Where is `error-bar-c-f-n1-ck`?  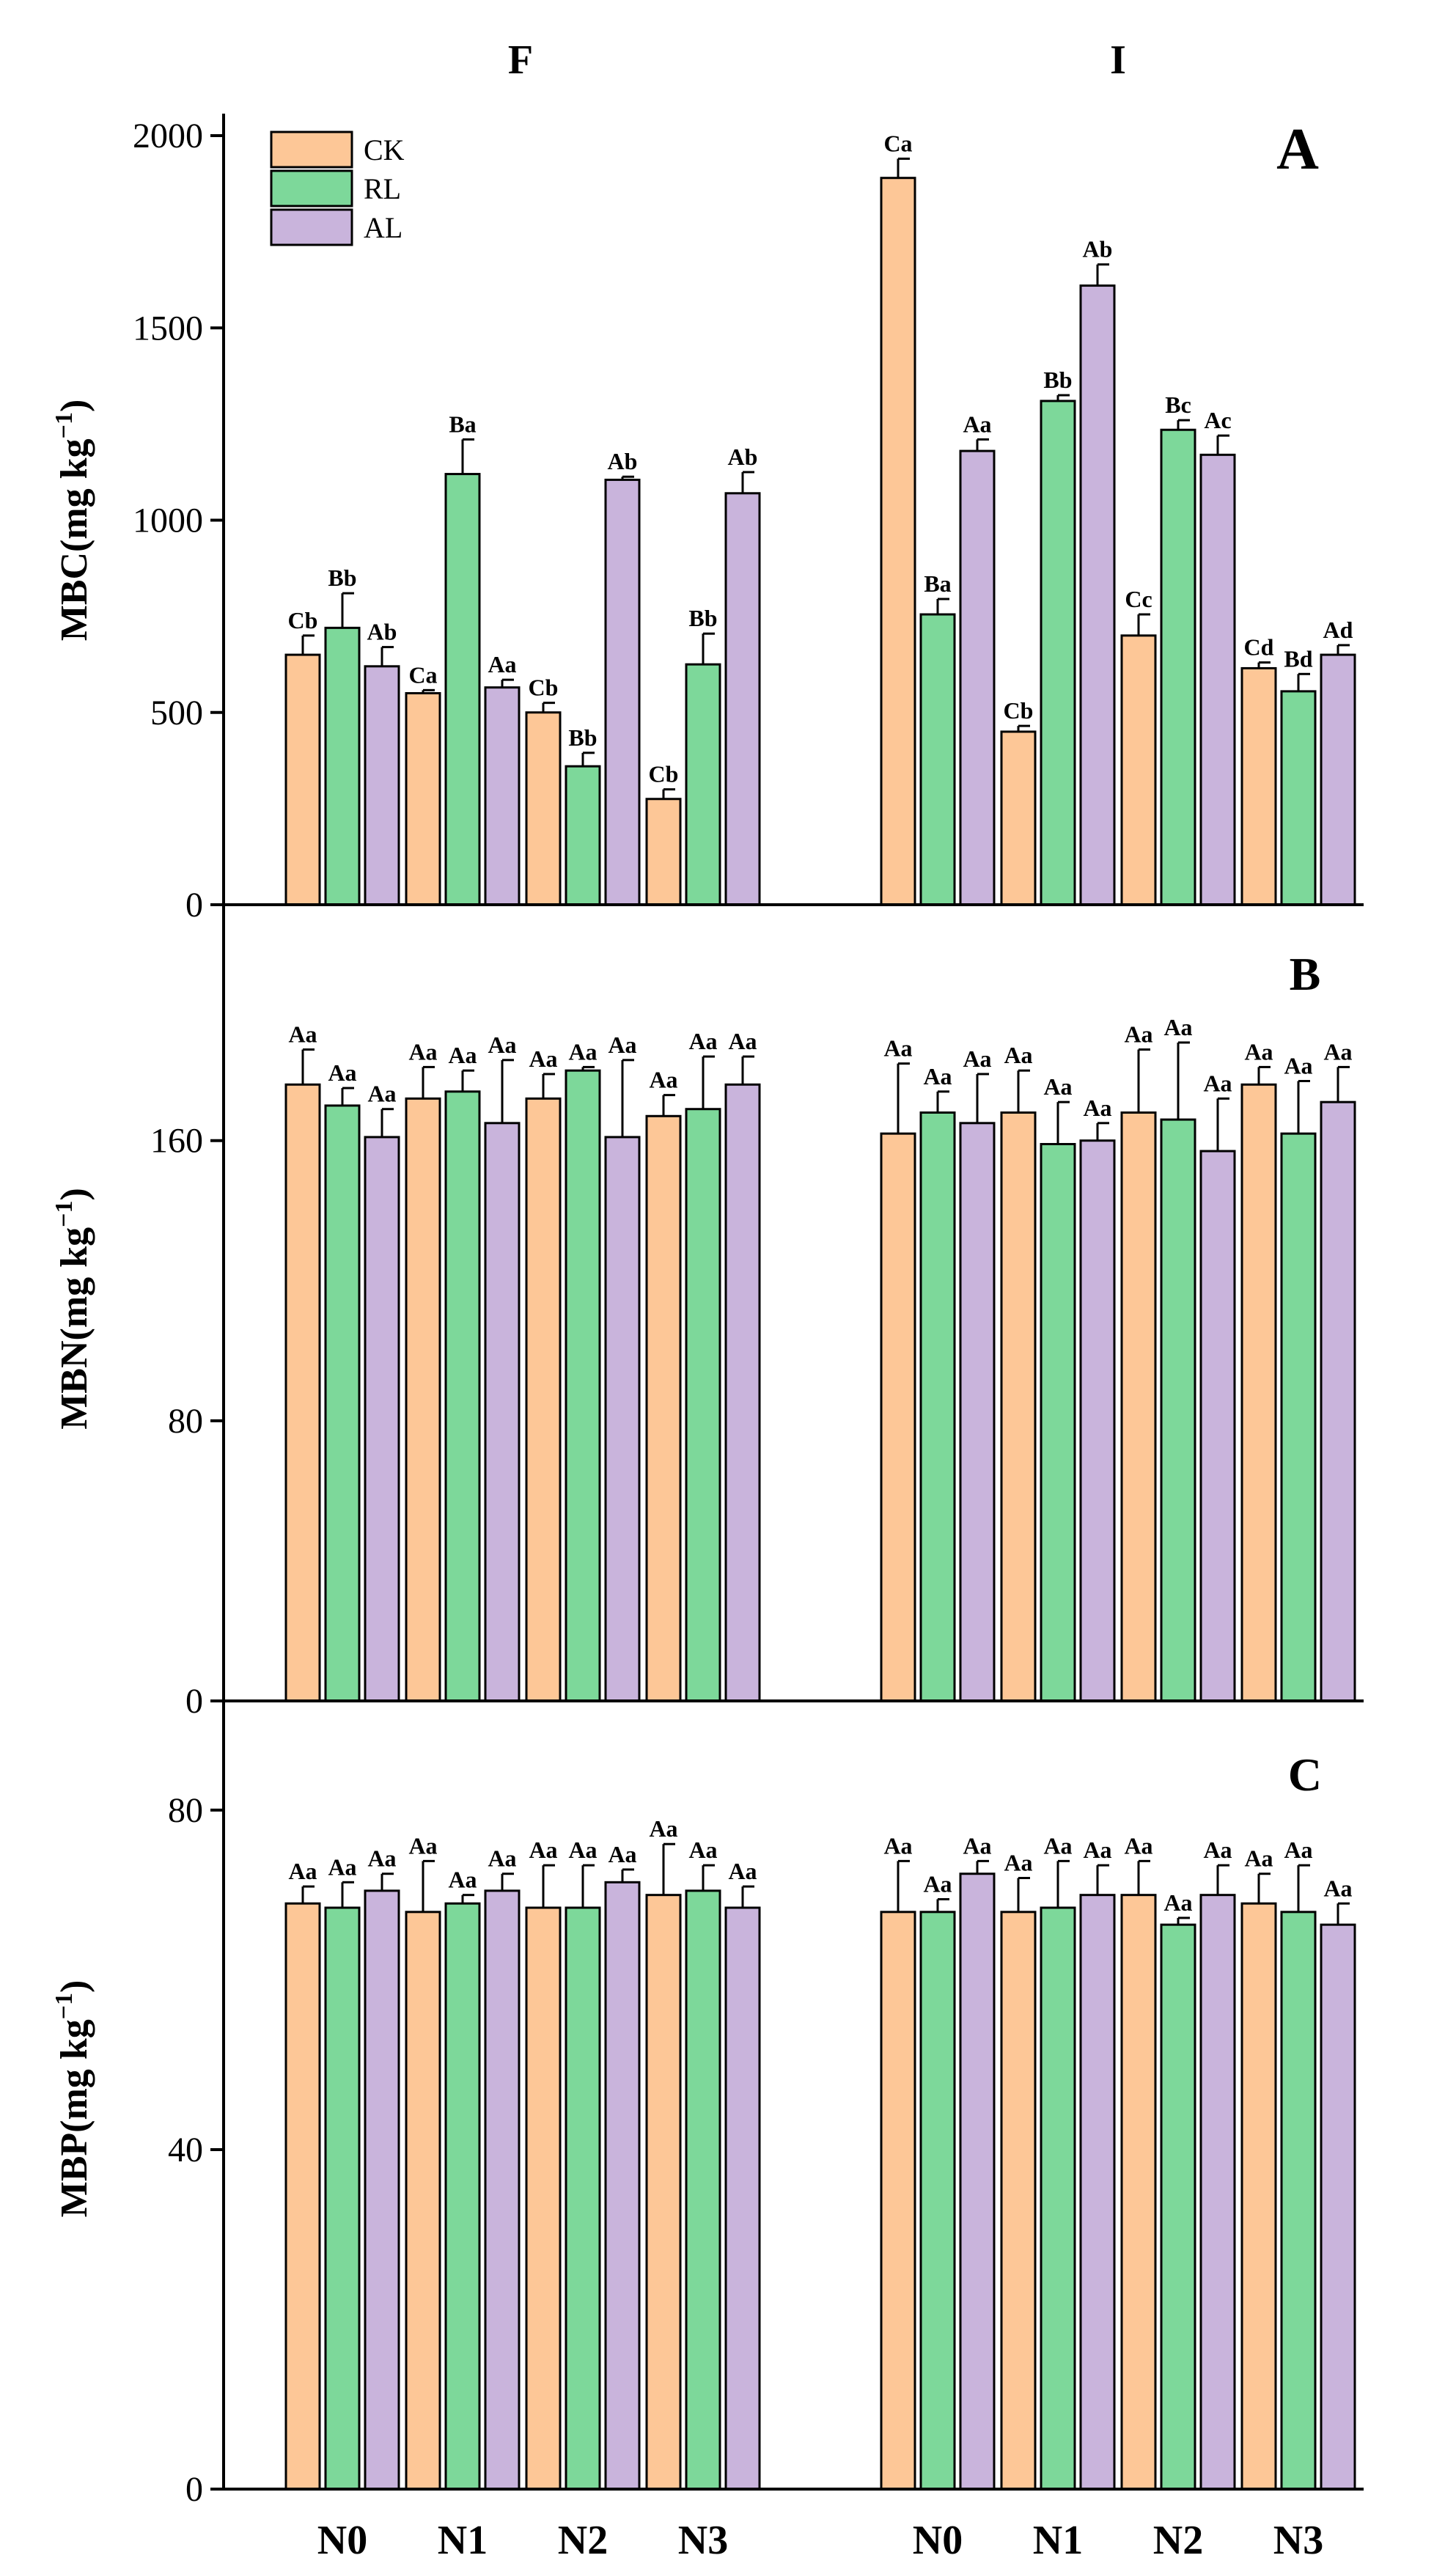
error-bar-c-f-n1-ck is located at coordinates (428, 1885).